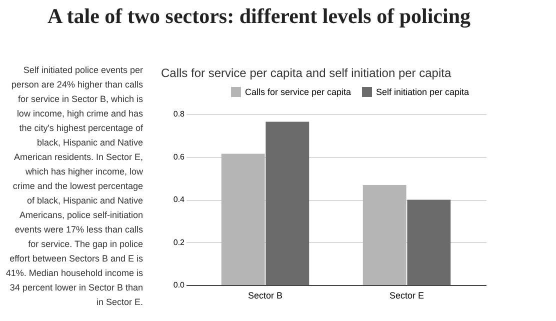 The height and width of the screenshot is (321, 556). Describe the element at coordinates (265, 295) in the screenshot. I see `x-tick-label: Sector B` at that location.